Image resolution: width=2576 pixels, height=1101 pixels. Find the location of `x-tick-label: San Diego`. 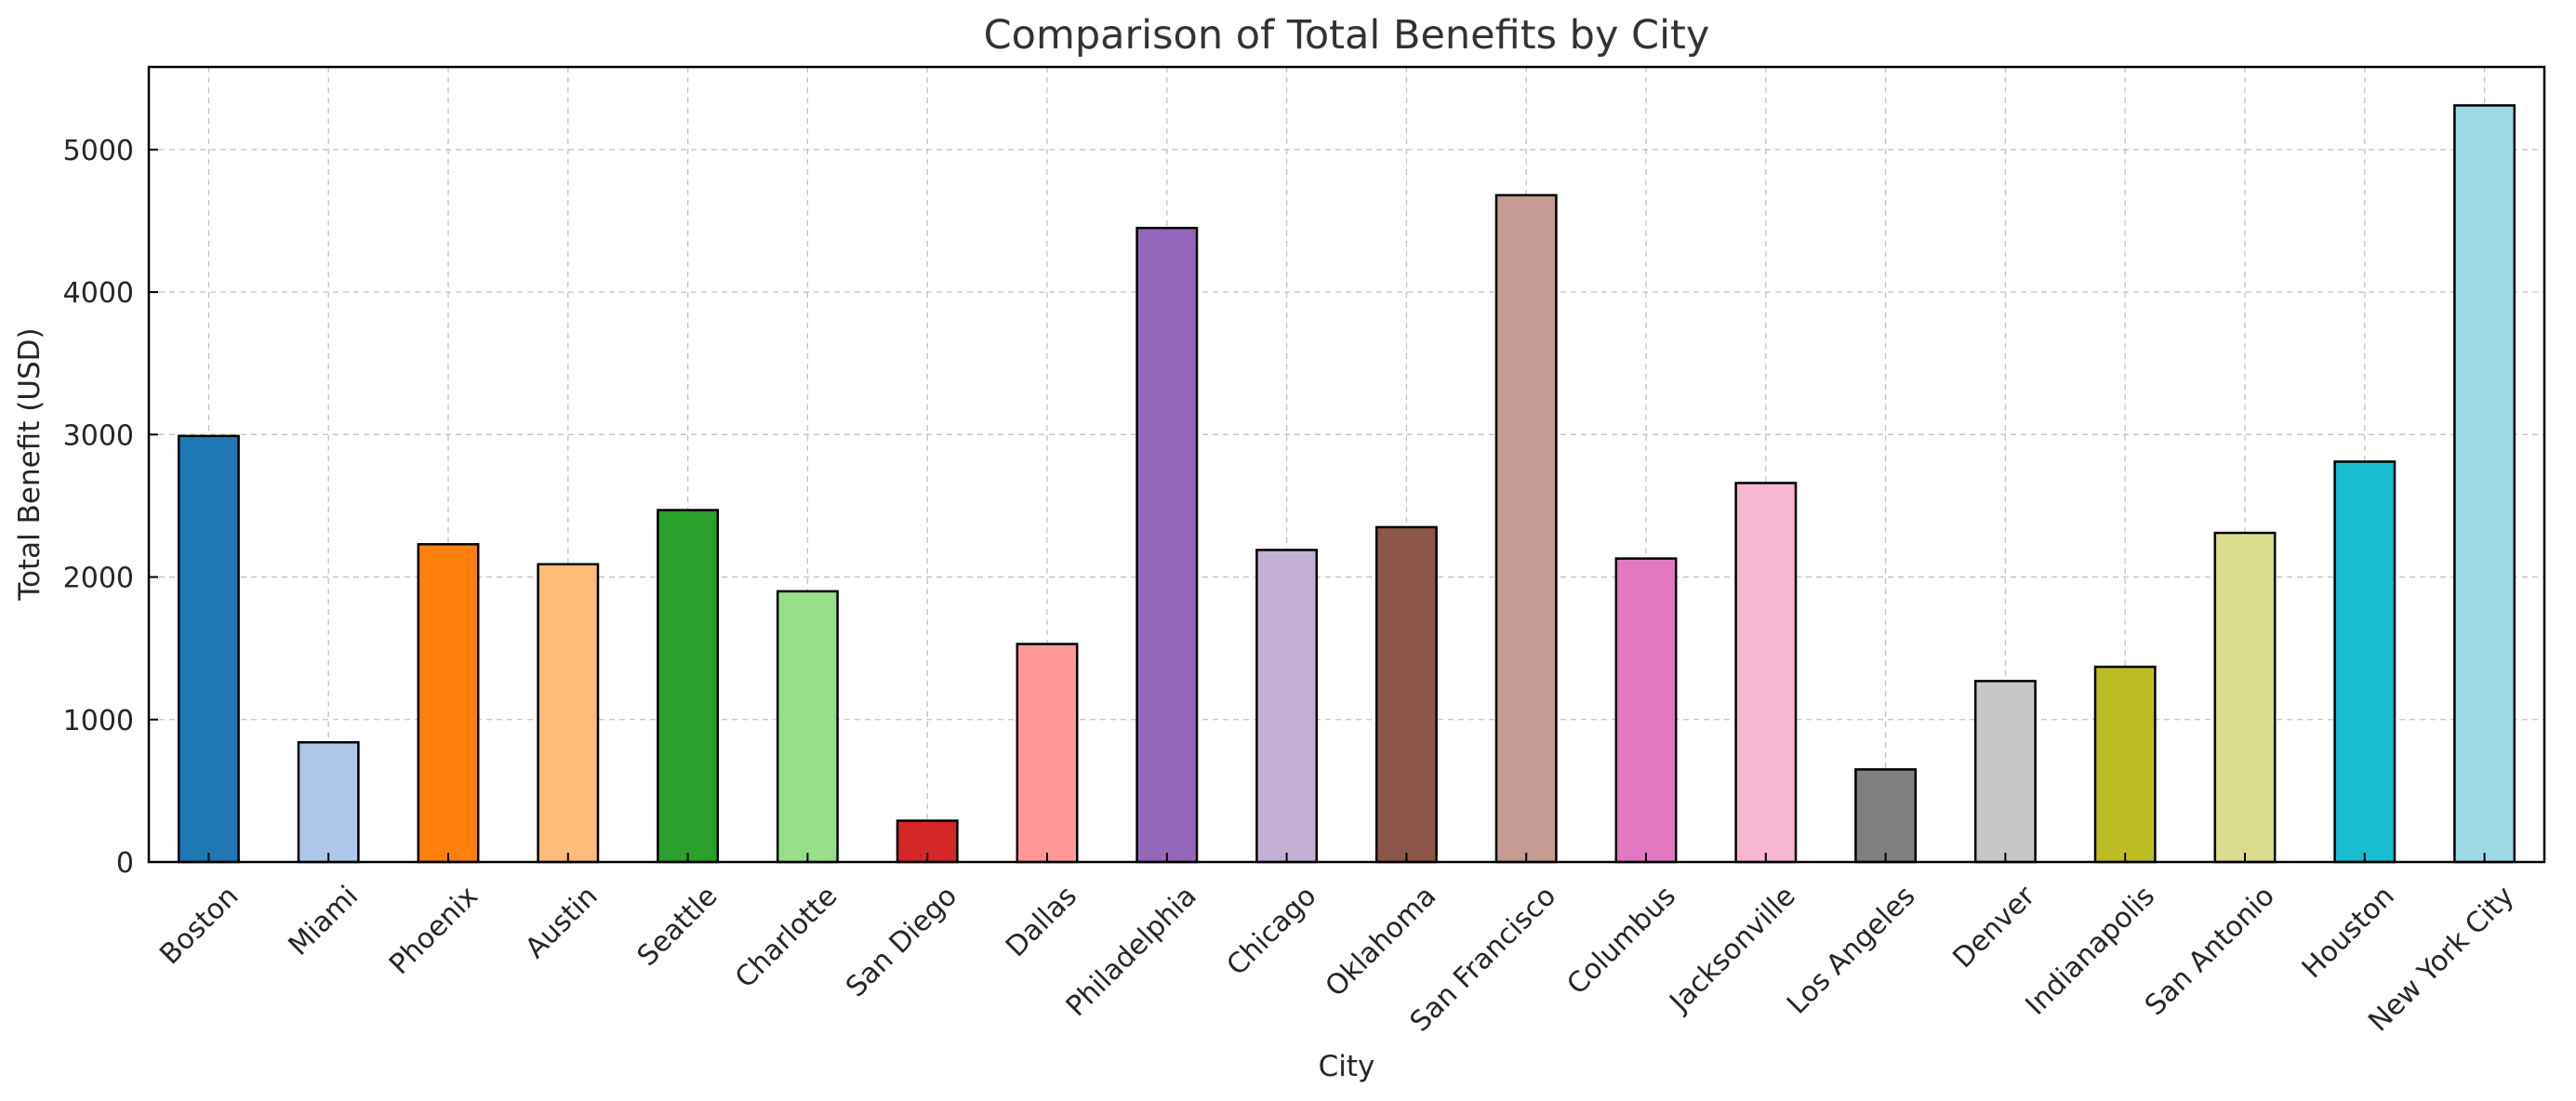

x-tick-label: San Diego is located at coordinates (901, 941).